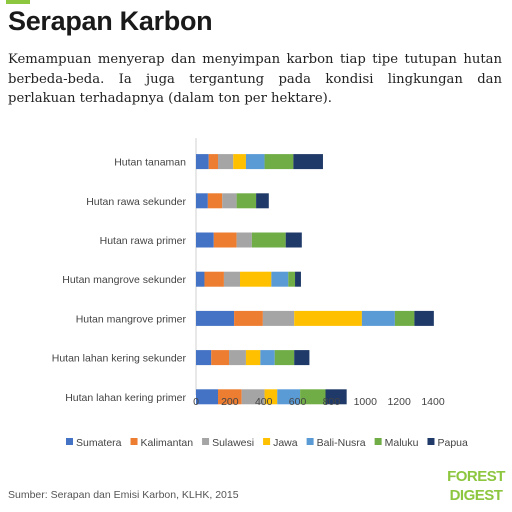 The image size is (512, 512). What do you see at coordinates (285, 443) in the screenshot?
I see `legend-label: Jawa` at bounding box center [285, 443].